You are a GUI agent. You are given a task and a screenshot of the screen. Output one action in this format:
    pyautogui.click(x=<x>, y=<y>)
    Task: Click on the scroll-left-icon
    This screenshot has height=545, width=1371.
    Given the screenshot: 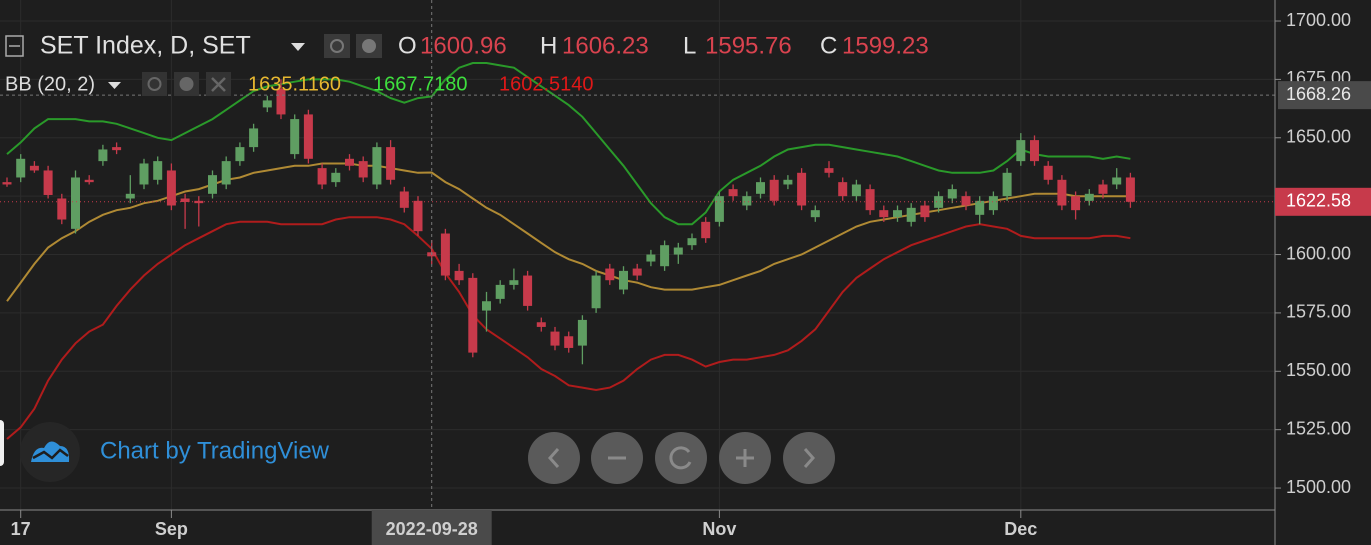 What is the action you would take?
    pyautogui.click(x=553, y=458)
    